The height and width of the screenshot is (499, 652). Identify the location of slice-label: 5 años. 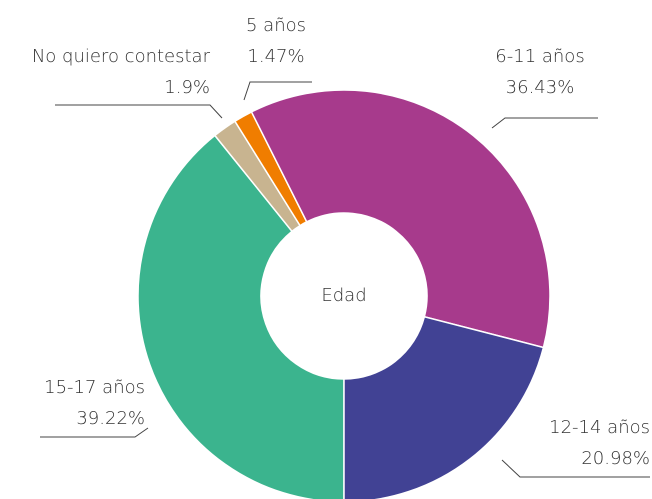
(276, 25).